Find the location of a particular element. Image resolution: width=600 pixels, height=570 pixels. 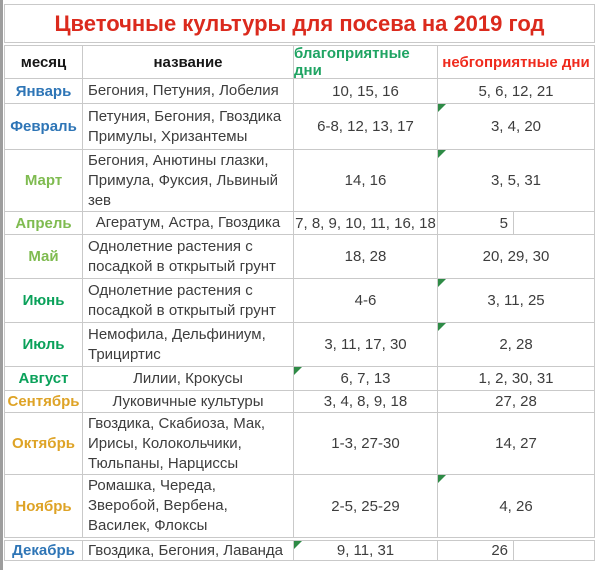

favorable-days-value: 3, 4, 8, 9, 18 is located at coordinates (365, 401).